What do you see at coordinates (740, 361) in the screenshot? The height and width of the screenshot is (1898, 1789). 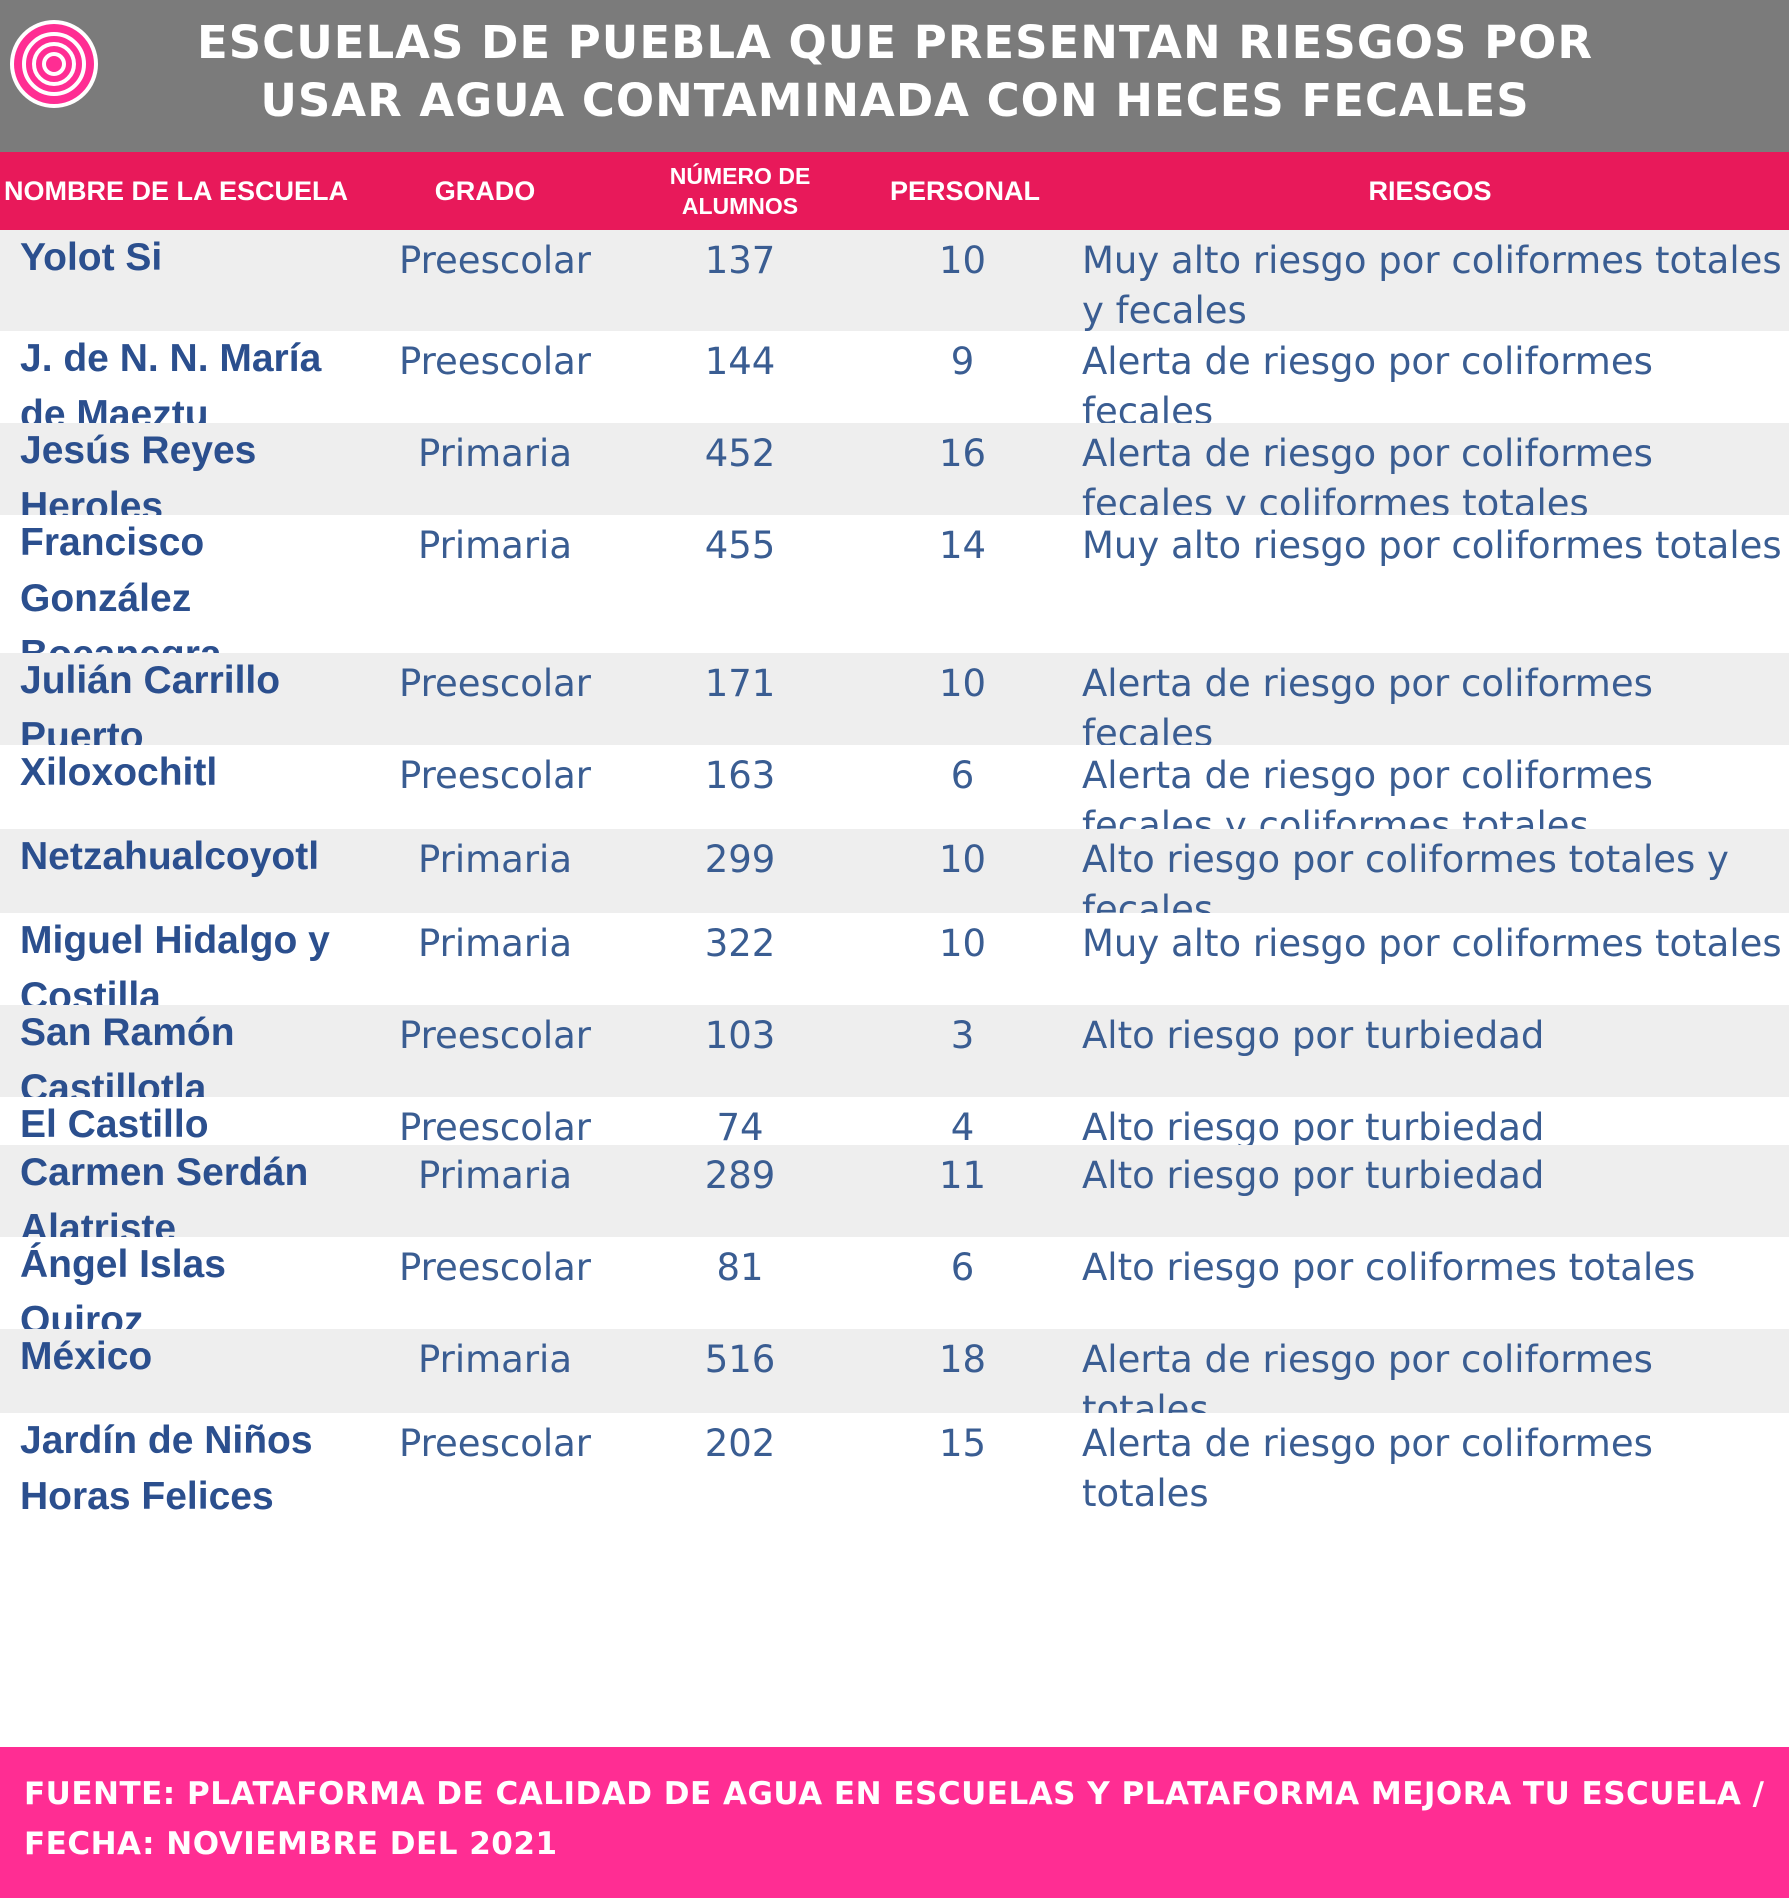 I see `students-cell: 144` at bounding box center [740, 361].